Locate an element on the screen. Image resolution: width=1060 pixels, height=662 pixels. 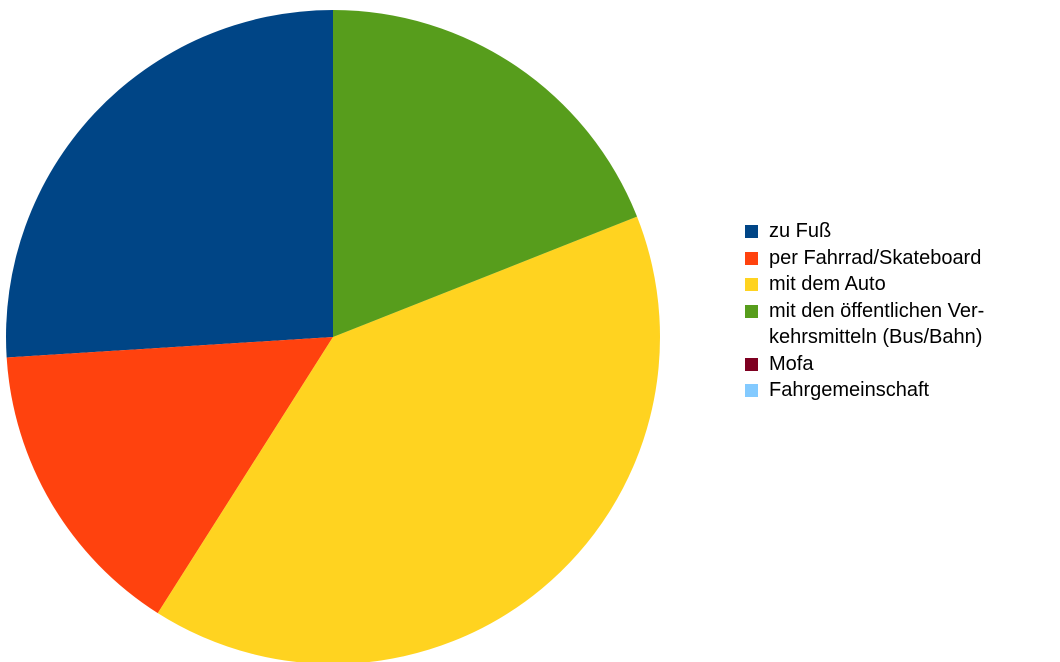
legend-item: zu Fuß is located at coordinates (900, 231).